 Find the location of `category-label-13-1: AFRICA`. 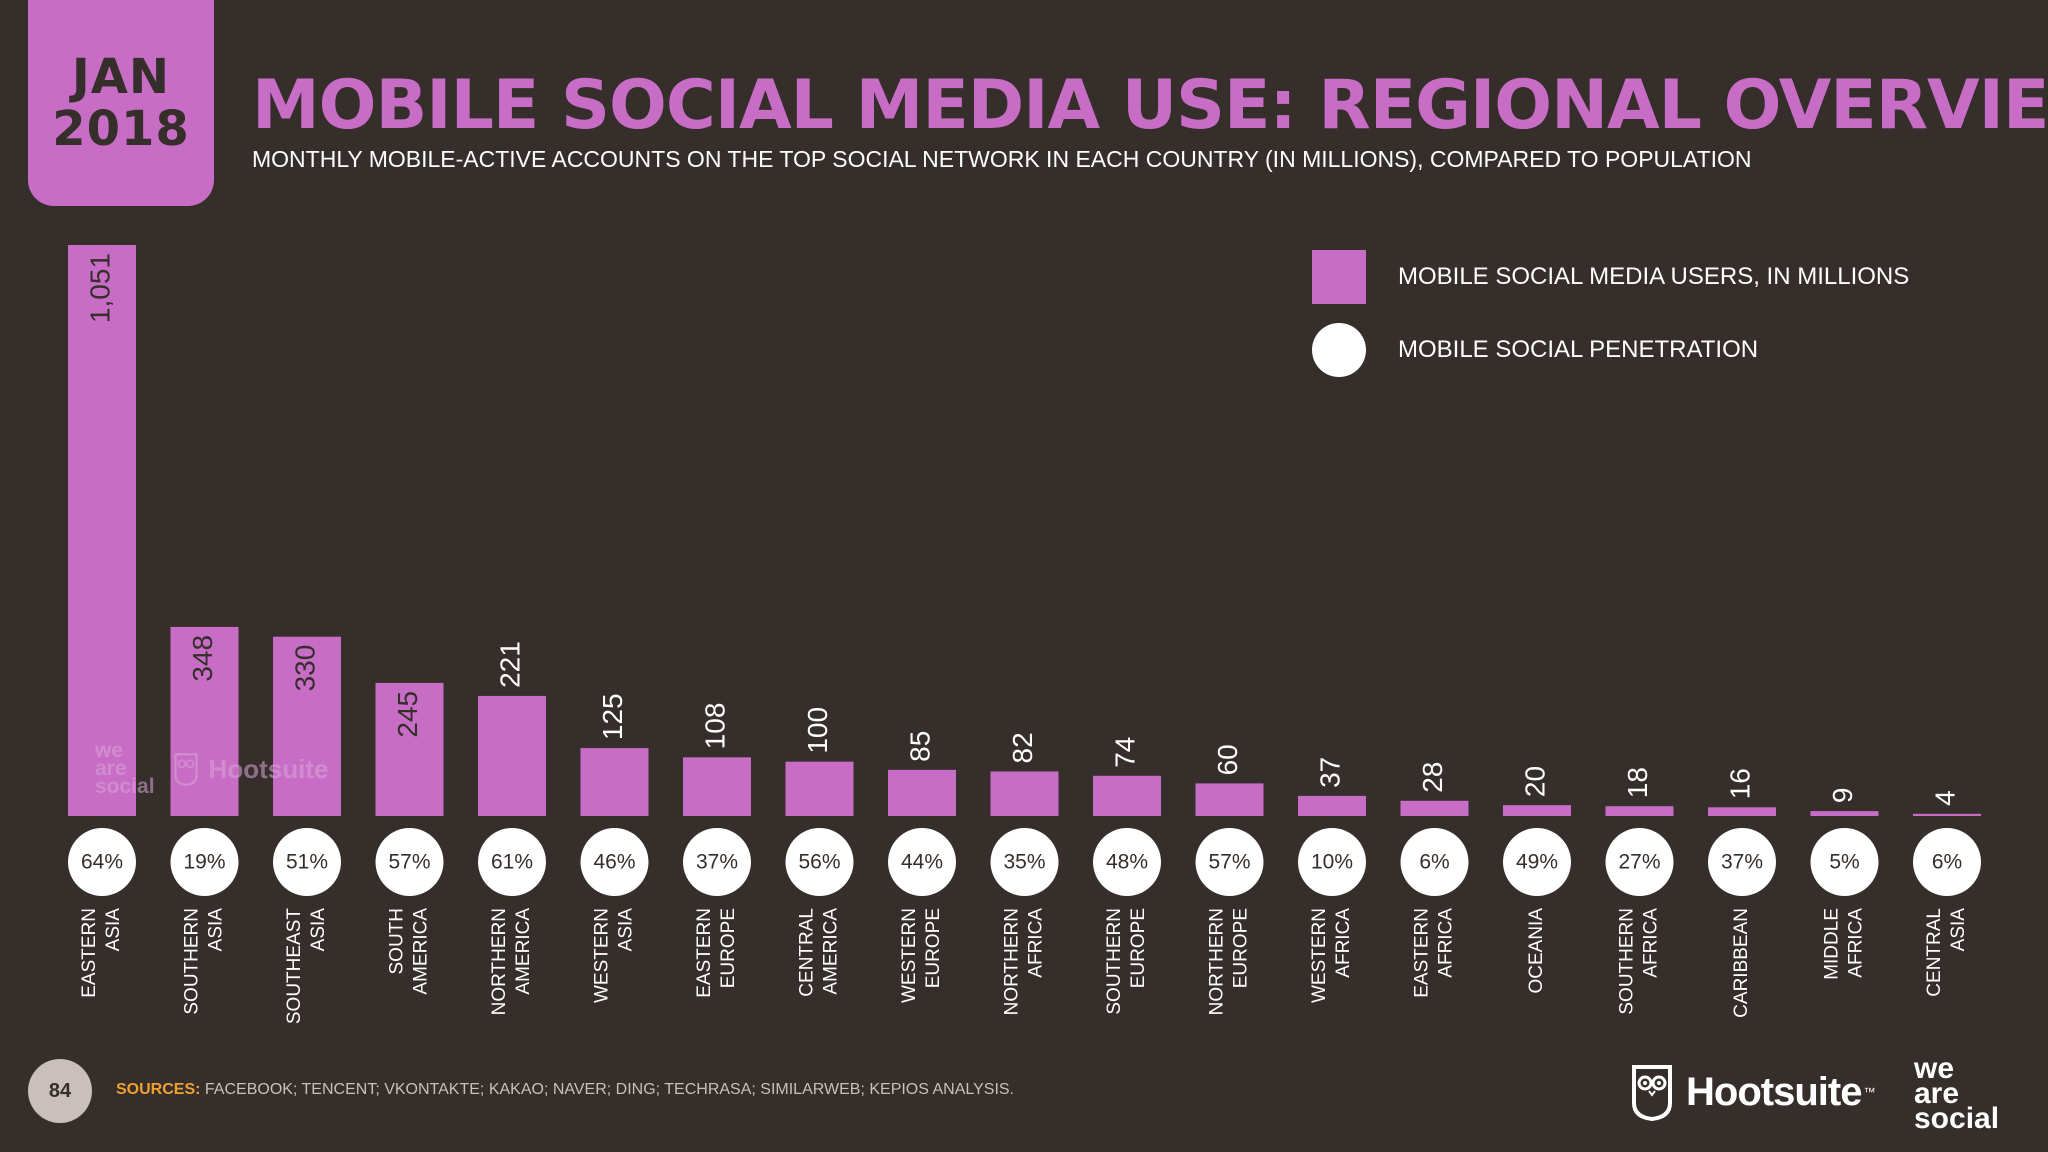

category-label-13-1: AFRICA is located at coordinates (1446, 943).